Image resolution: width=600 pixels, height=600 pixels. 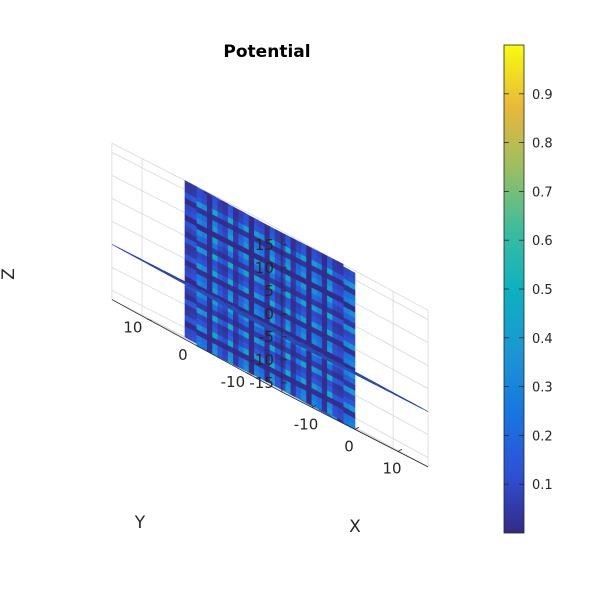 What do you see at coordinates (183, 355) in the screenshot?
I see `y-tick-label: 0` at bounding box center [183, 355].